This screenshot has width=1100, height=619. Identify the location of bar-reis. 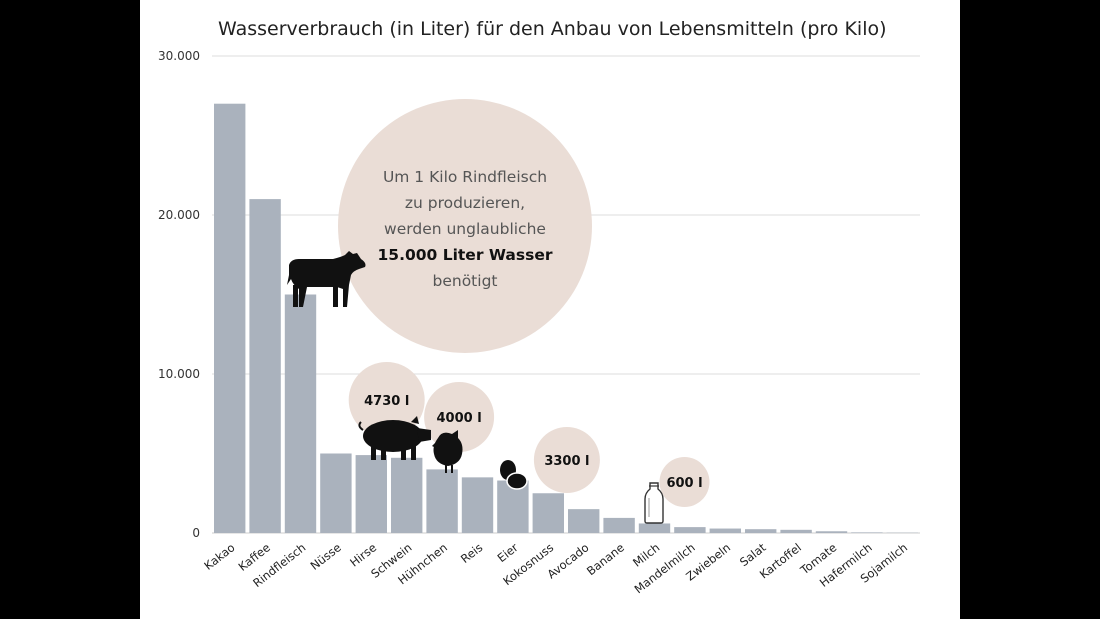
(477, 505).